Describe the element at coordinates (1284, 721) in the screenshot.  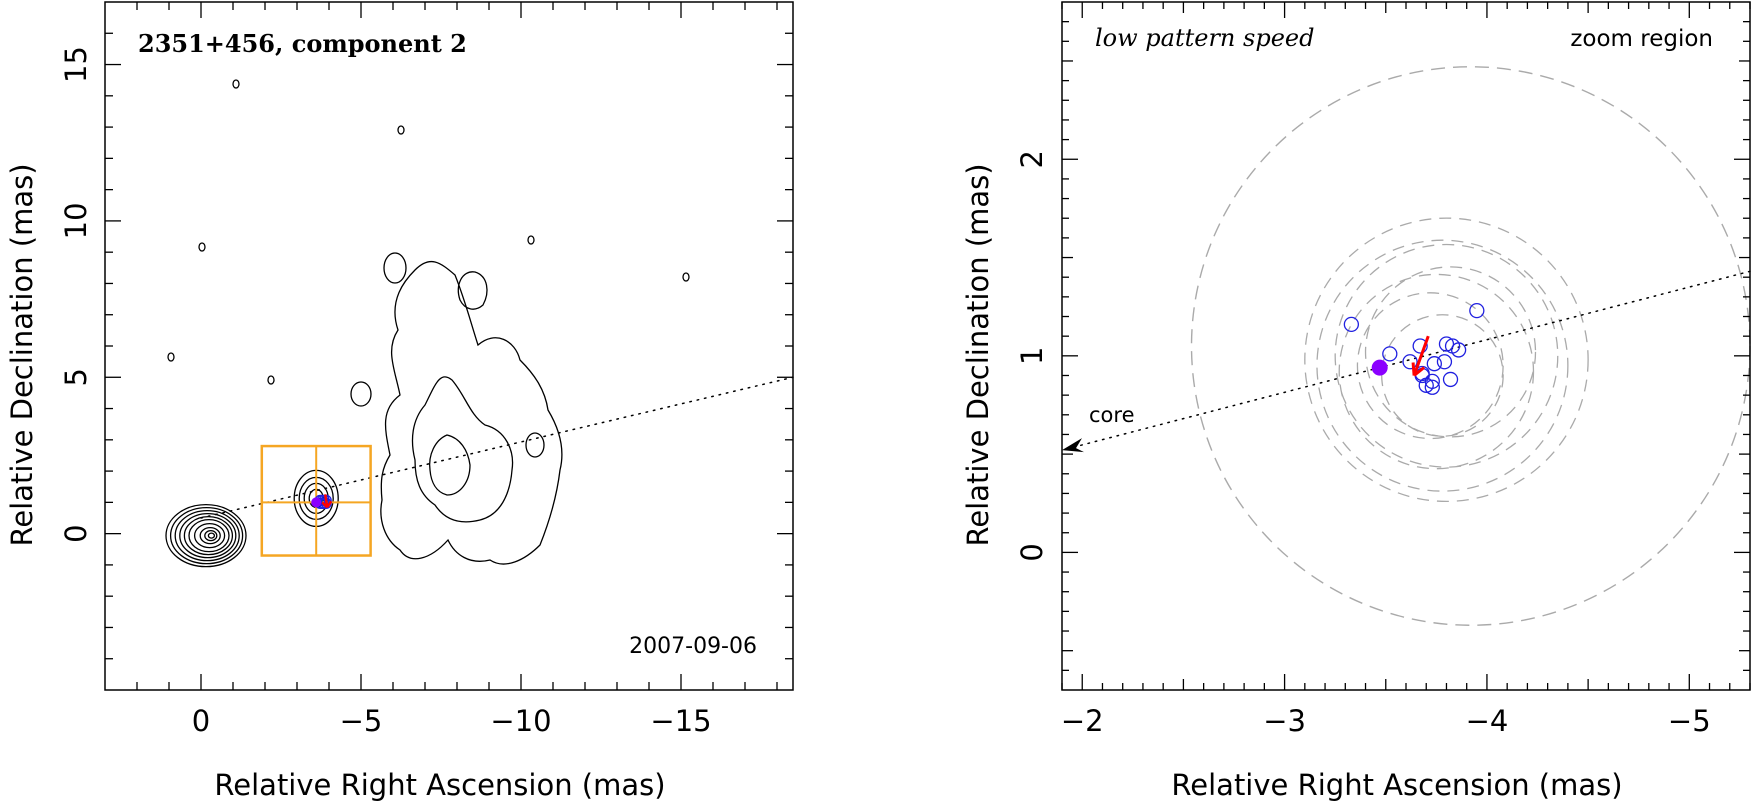
I see `x-tick-label: −3` at that location.